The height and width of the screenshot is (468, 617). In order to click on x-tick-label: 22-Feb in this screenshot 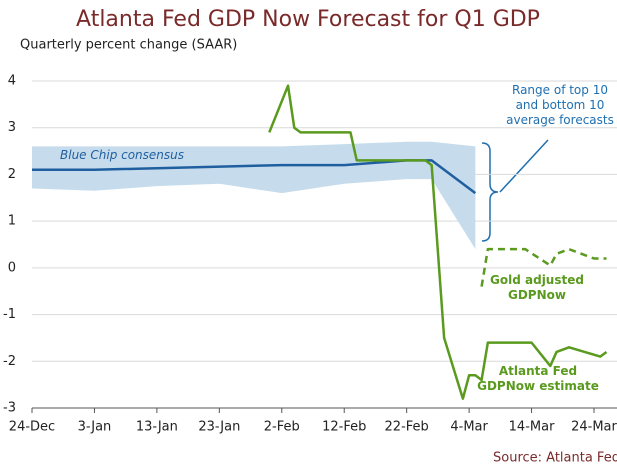, I will do `click(407, 427)`.